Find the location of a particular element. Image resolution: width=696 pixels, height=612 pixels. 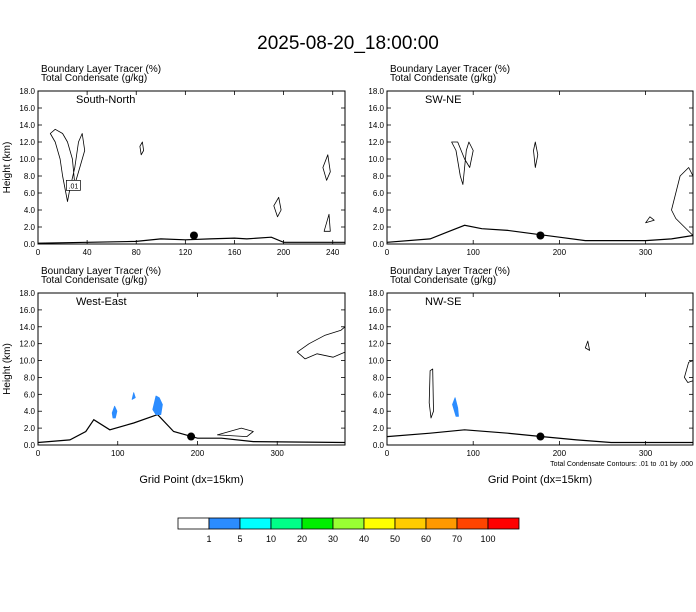

colorbar-label: 40 is located at coordinates (364, 539).